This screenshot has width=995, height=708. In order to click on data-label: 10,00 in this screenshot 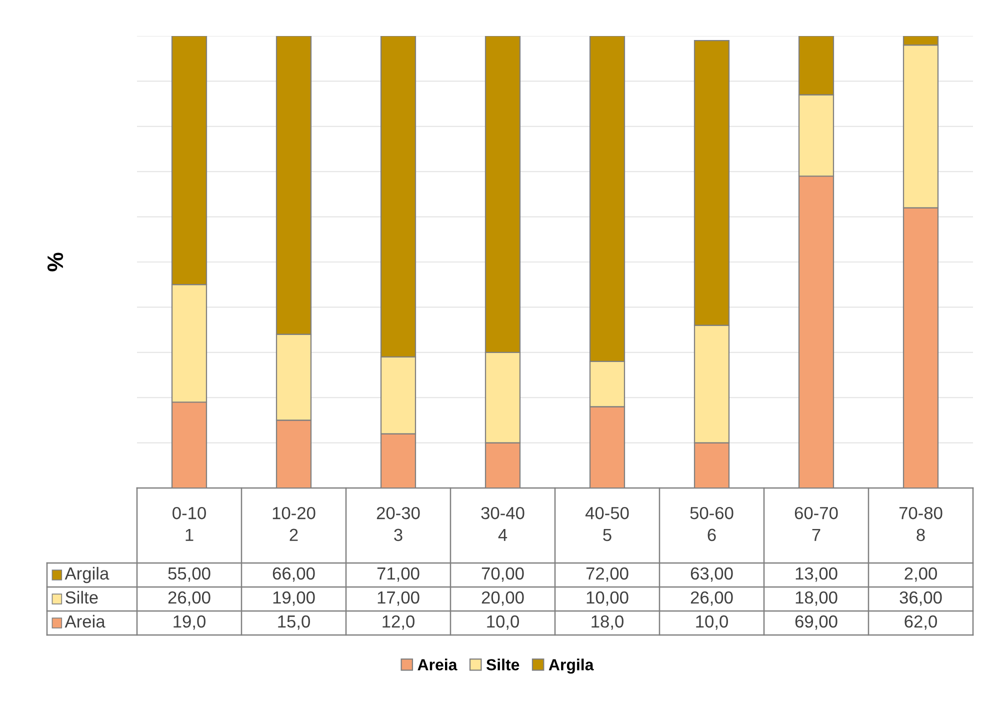, I will do `click(607, 598)`.